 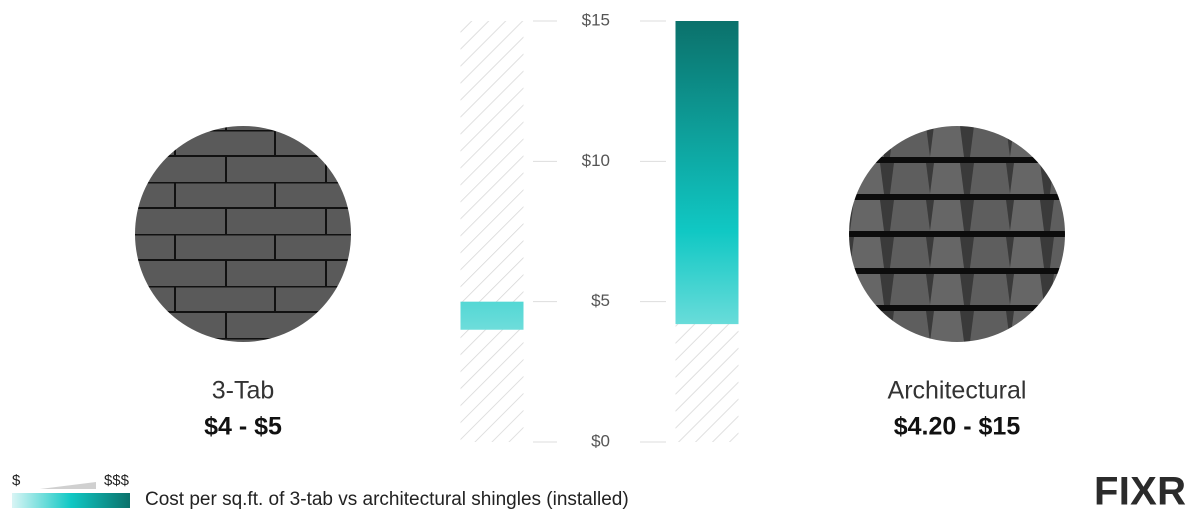 What do you see at coordinates (957, 391) in the screenshot?
I see `category-label: Architectural` at bounding box center [957, 391].